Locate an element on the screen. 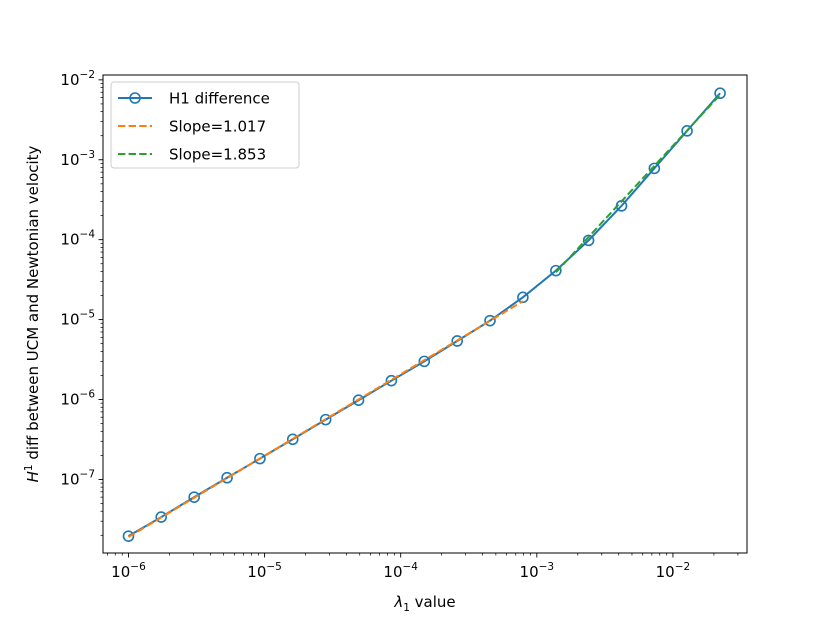 The width and height of the screenshot is (830, 623). x-tick-label: 10⁻⁵ is located at coordinates (264, 571).